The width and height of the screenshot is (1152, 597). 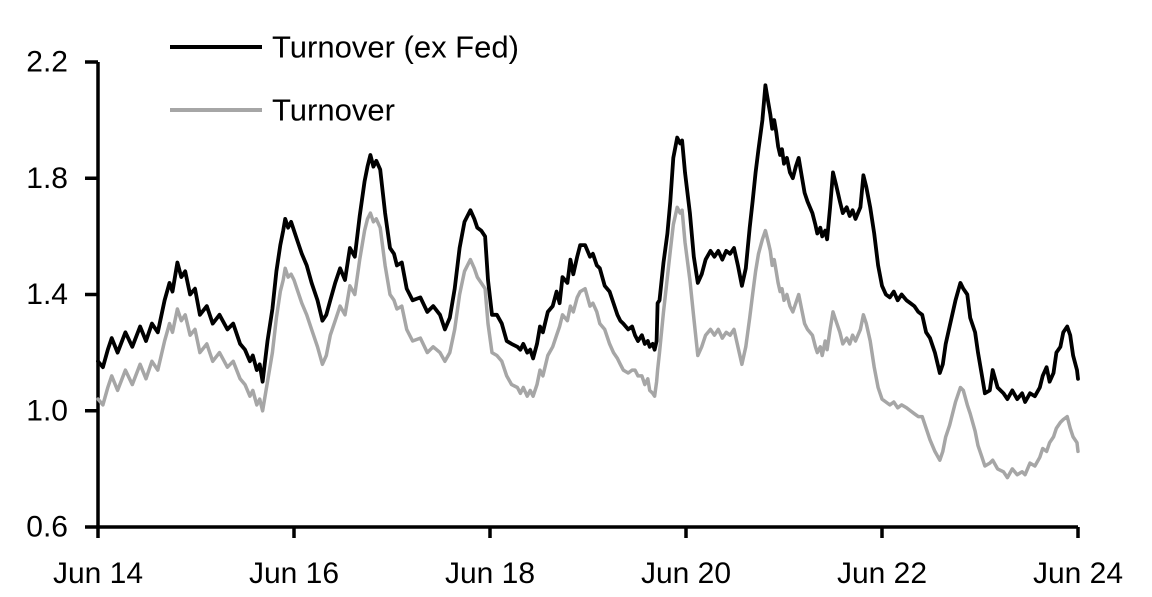 What do you see at coordinates (47, 62) in the screenshot?
I see `y-tick-label: 2.2` at bounding box center [47, 62].